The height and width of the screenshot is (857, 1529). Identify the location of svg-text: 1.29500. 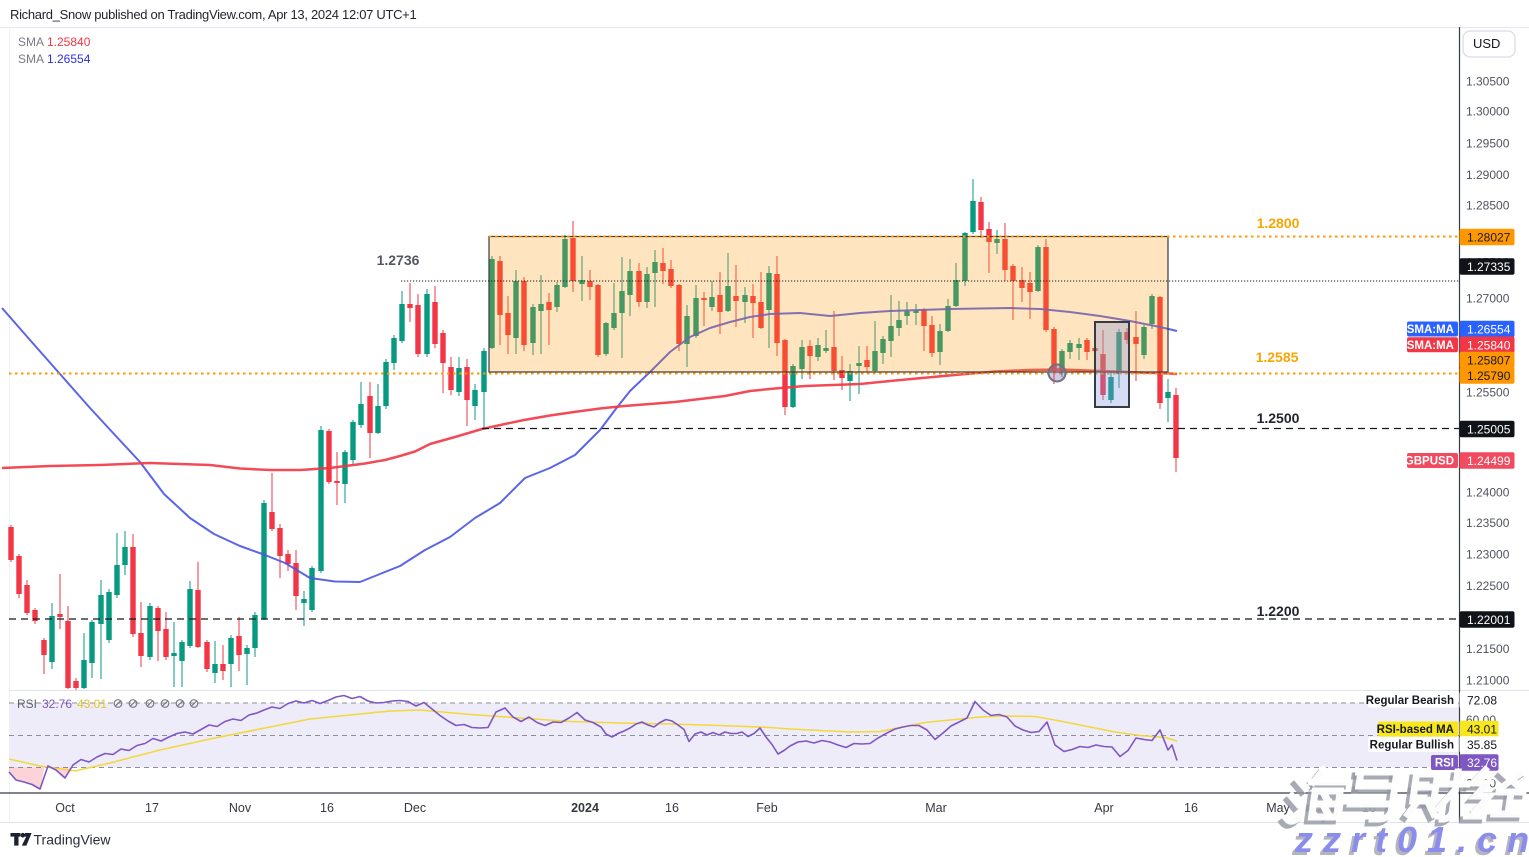
(1488, 143).